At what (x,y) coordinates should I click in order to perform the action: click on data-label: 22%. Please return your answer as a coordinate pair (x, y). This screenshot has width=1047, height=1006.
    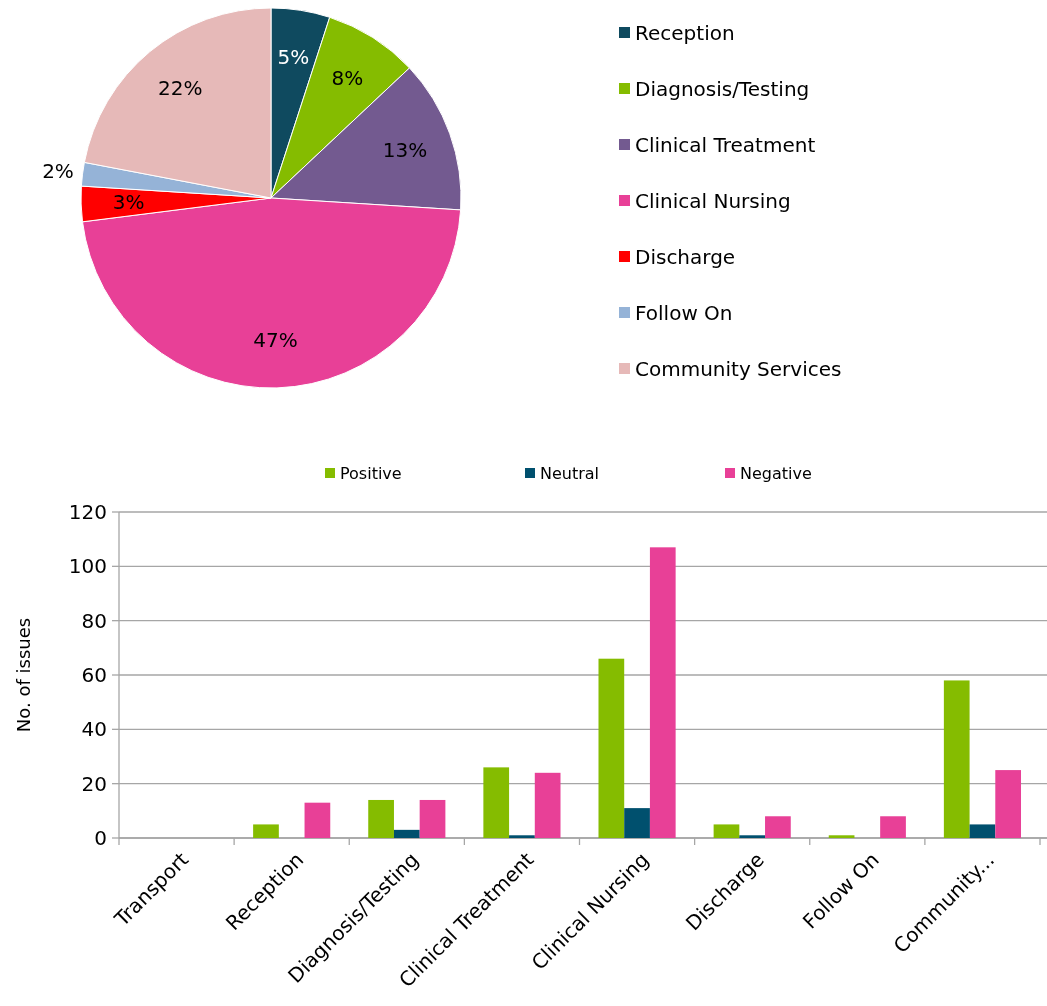
    Looking at the image, I should click on (180, 88).